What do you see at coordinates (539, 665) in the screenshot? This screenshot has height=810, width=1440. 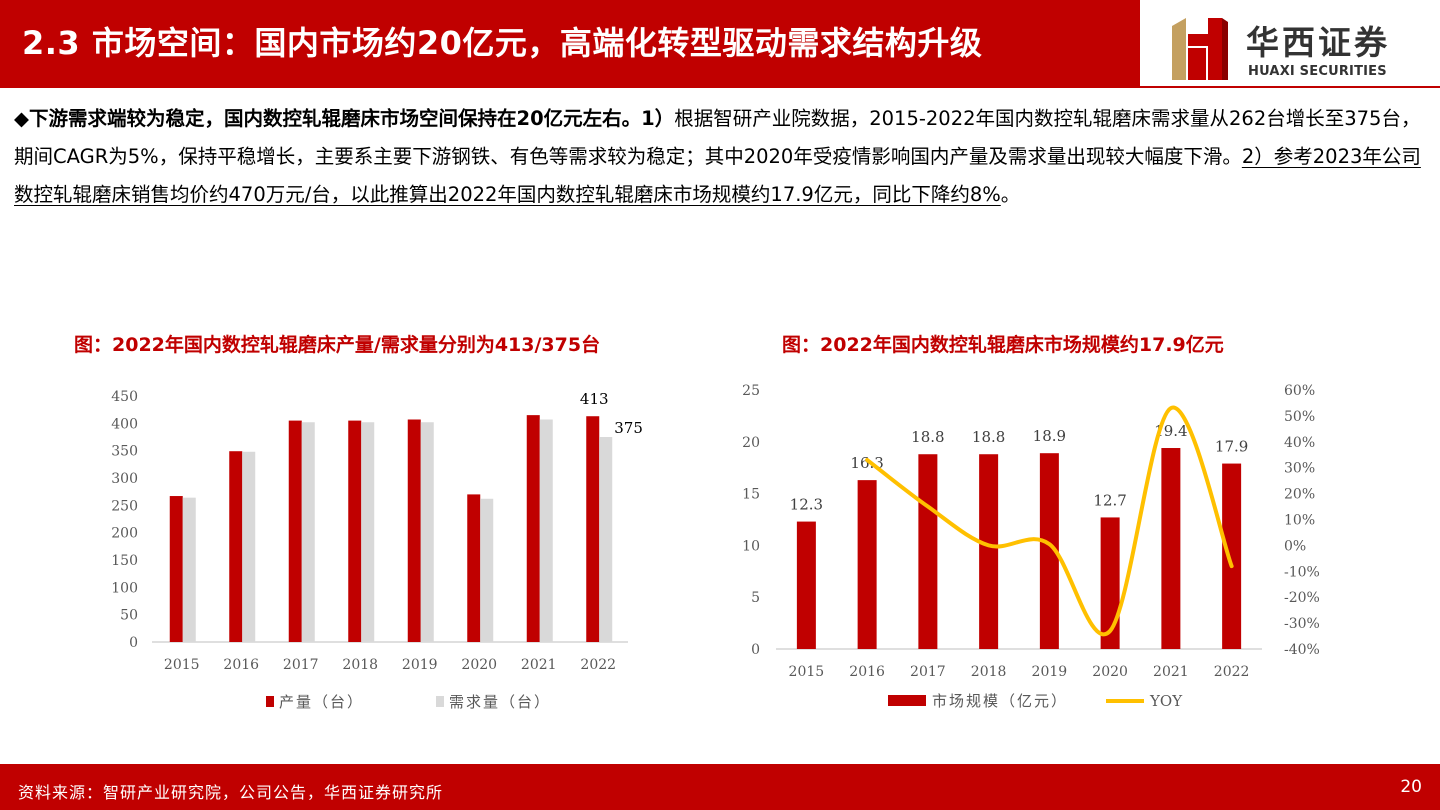 I see `chart1-x-tick: 2021` at bounding box center [539, 665].